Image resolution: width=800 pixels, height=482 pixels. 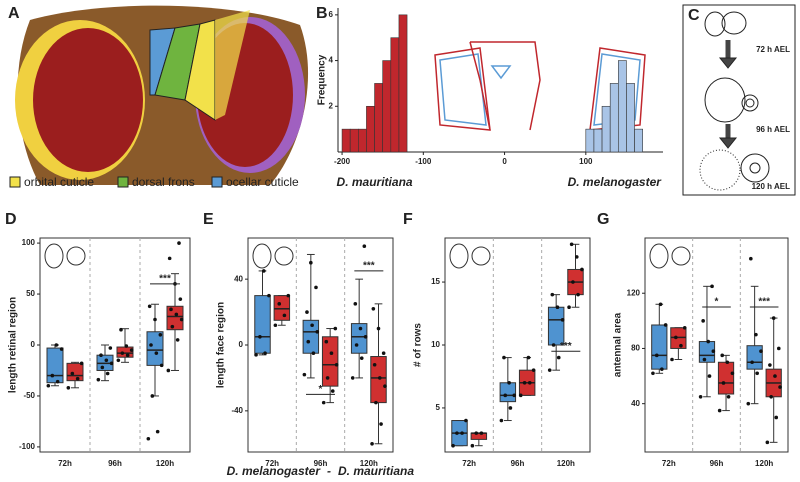 I want to click on panel-label: A, so click(x=14, y=13).